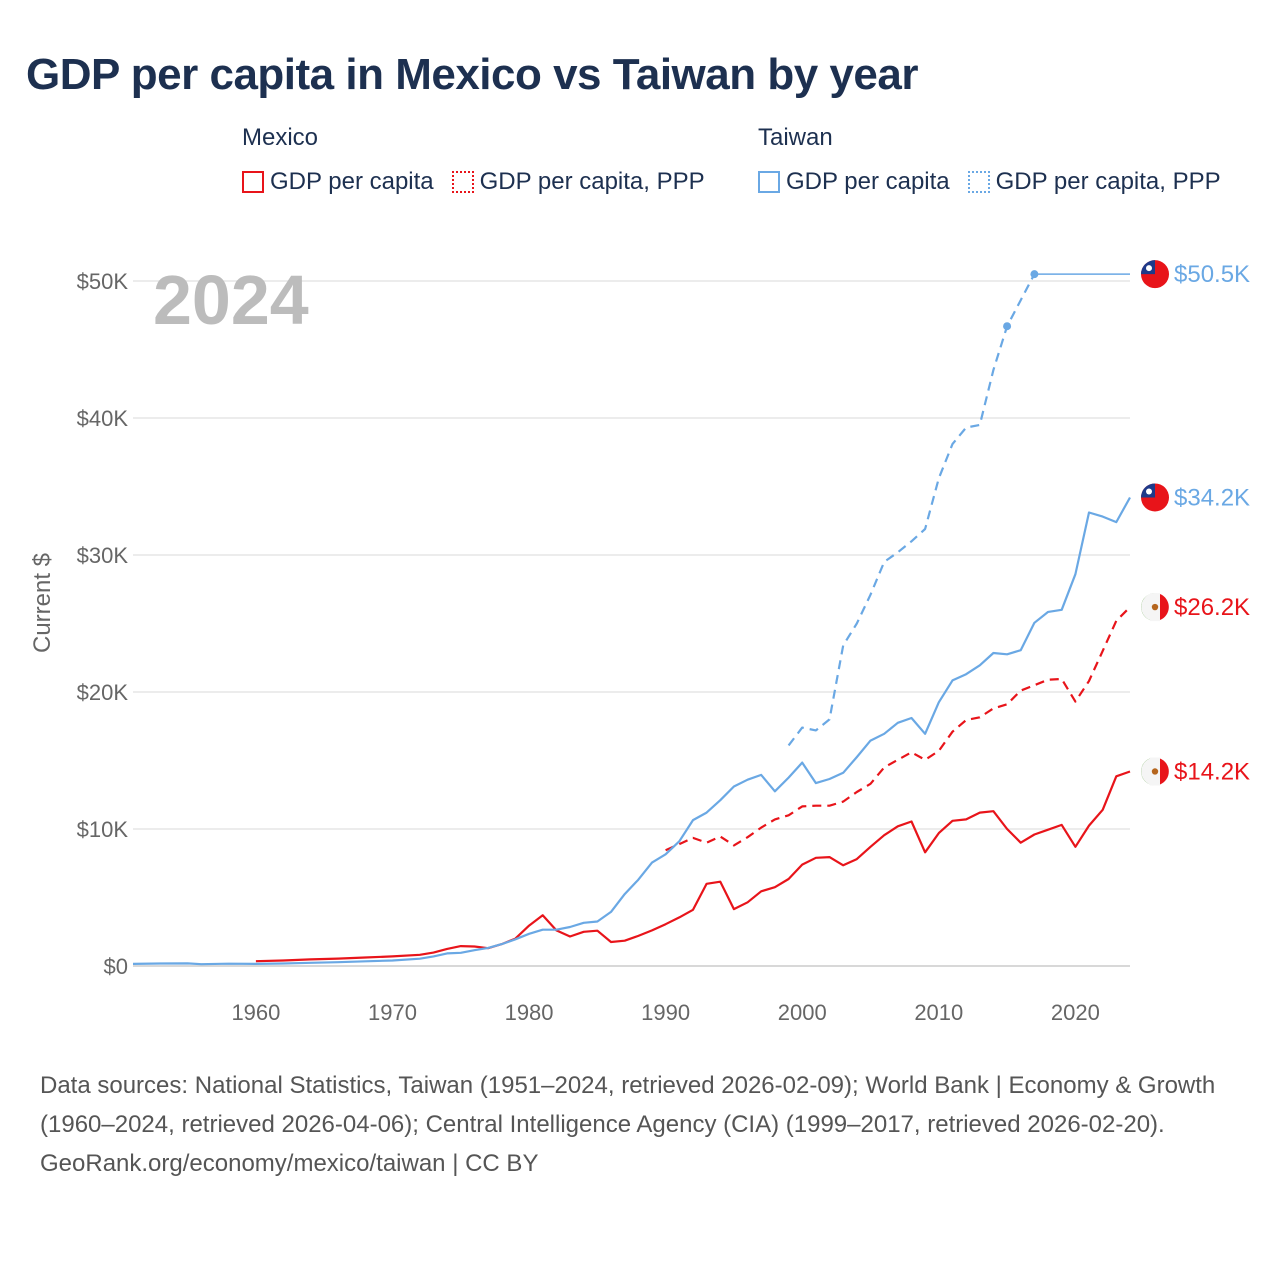 This screenshot has width=1280, height=1280. Describe the element at coordinates (911, 510) in the screenshot. I see `series-line-twn_ppp` at that location.